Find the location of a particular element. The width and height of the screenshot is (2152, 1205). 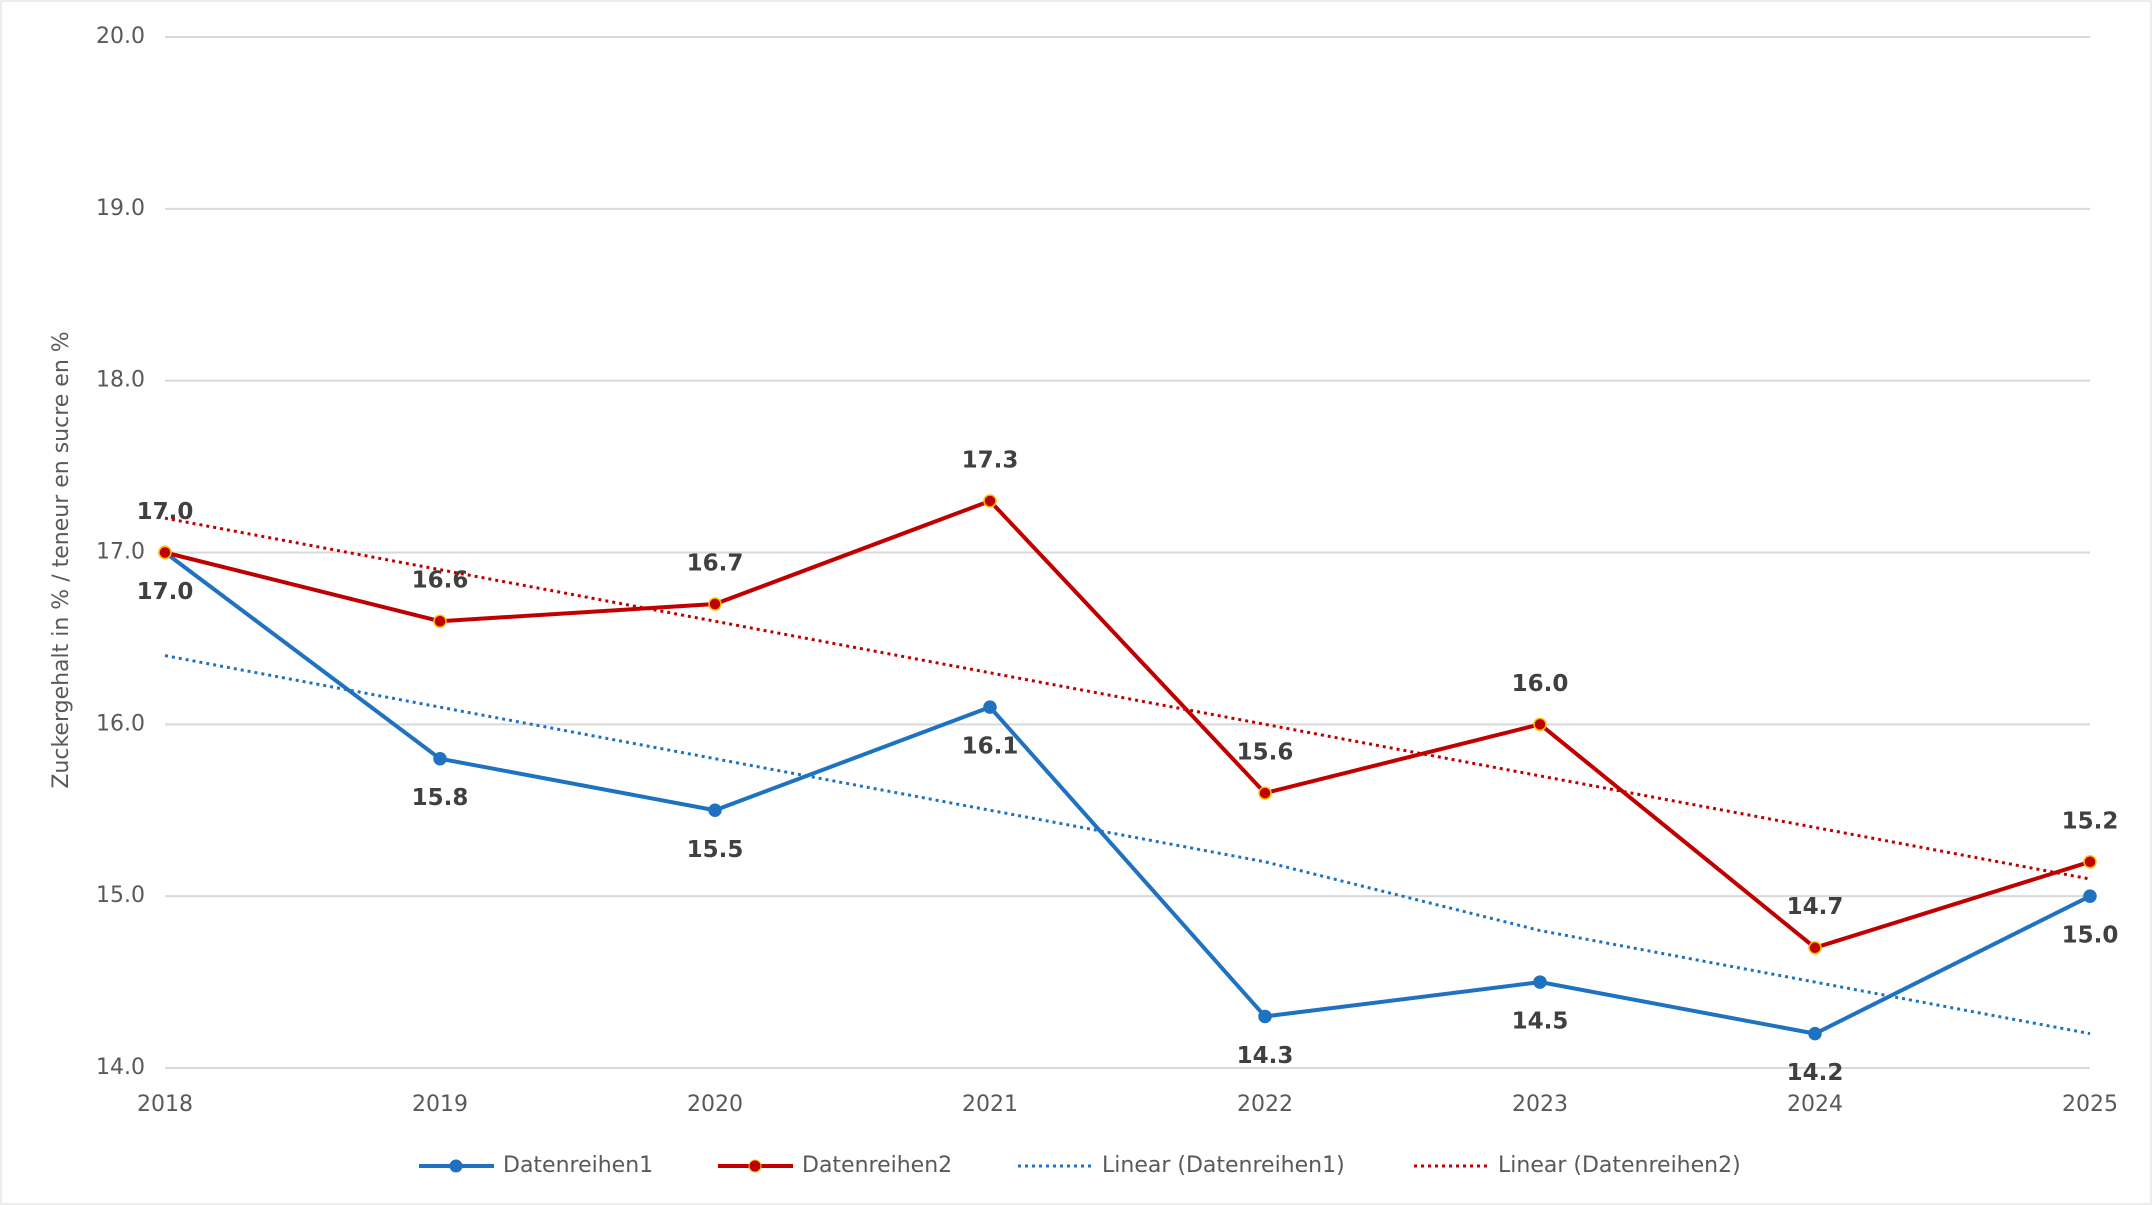

data-label: 14.3 is located at coordinates (1265, 1056).